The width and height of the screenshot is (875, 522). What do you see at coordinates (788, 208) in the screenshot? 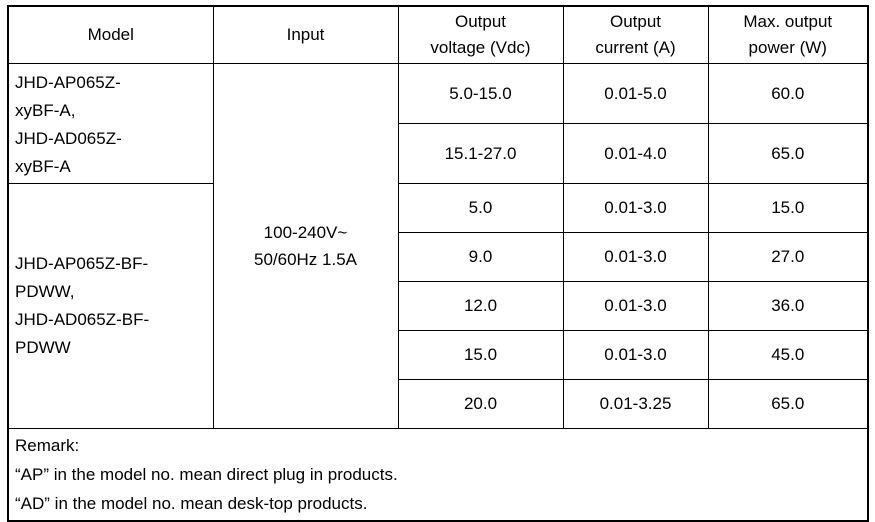
I see `max-output-power-cell: 15.0` at bounding box center [788, 208].